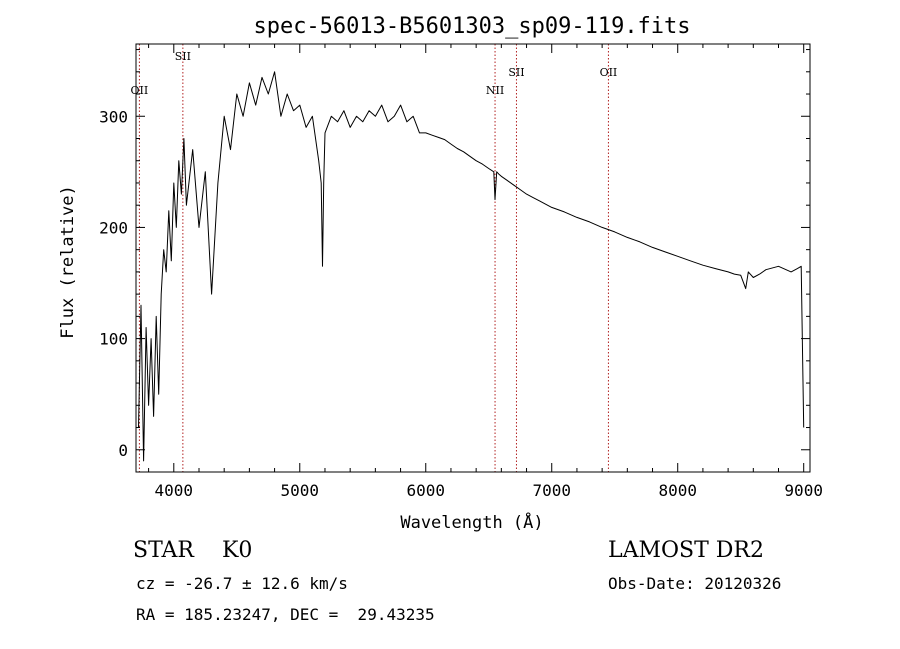  I want to click on coordinates: RA = 185.23247, DEC = 29.43235, so click(285, 614).